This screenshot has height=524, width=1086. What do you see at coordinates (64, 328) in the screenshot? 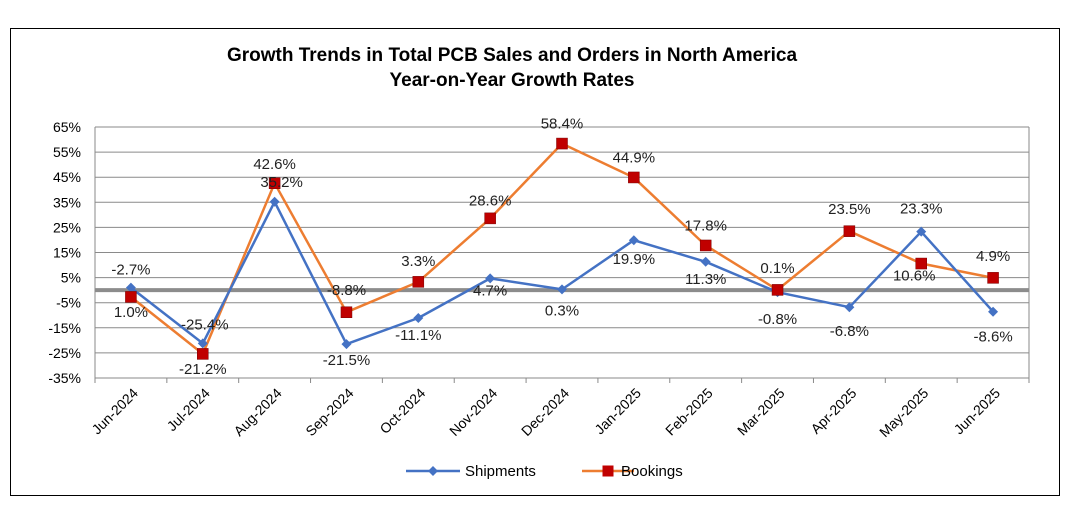
I see `y-tick-label: -15%` at bounding box center [64, 328].